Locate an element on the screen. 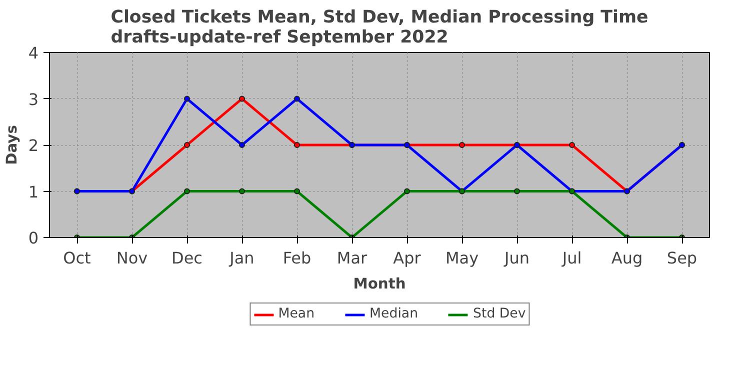  x-tick-label: Feb is located at coordinates (297, 258).